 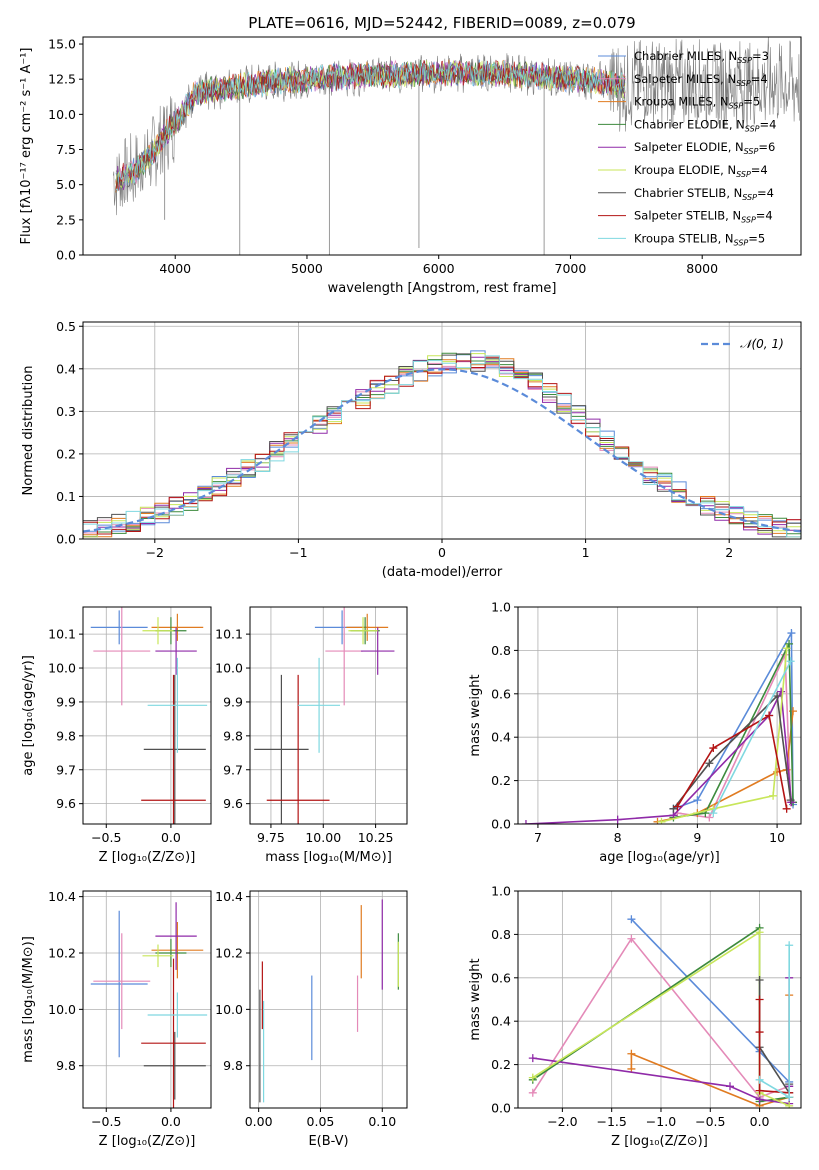 I want to click on legend-text: Kroupa MILES, N, so click(x=681, y=102).